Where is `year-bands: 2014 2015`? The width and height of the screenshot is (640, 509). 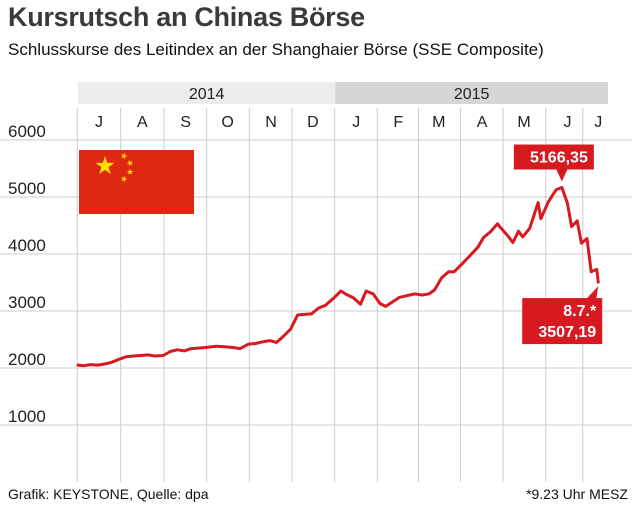
year-bands: 2014 2015 is located at coordinates (343, 93).